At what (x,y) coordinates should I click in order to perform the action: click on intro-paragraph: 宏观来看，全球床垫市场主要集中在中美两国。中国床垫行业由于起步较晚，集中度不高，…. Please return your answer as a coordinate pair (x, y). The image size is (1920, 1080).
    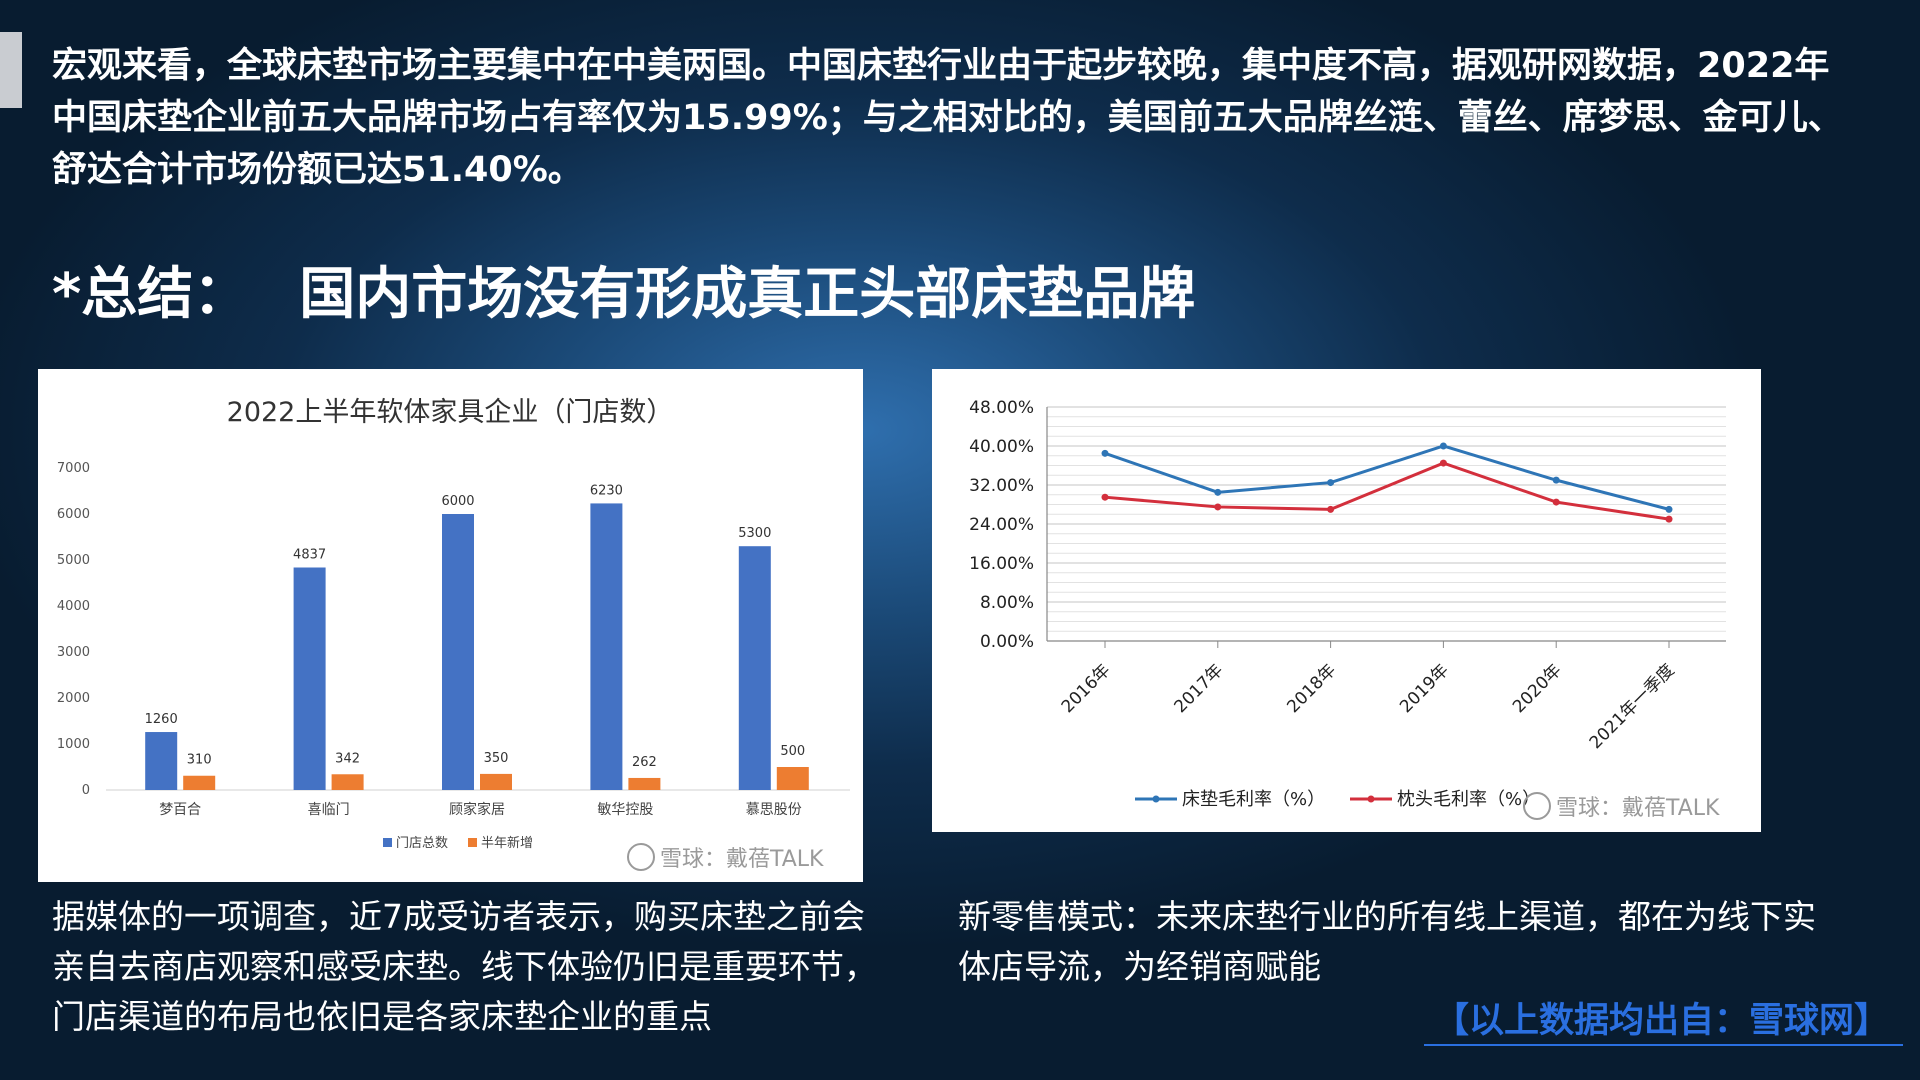
    Looking at the image, I should click on (947, 118).